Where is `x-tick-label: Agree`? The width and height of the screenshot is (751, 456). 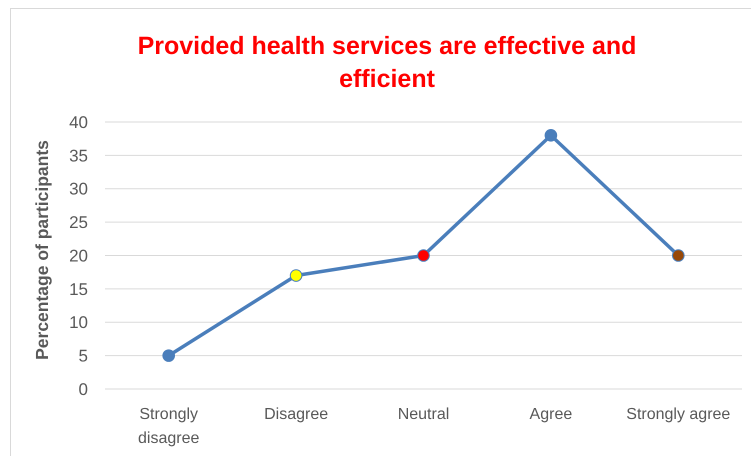 x-tick-label: Agree is located at coordinates (551, 414).